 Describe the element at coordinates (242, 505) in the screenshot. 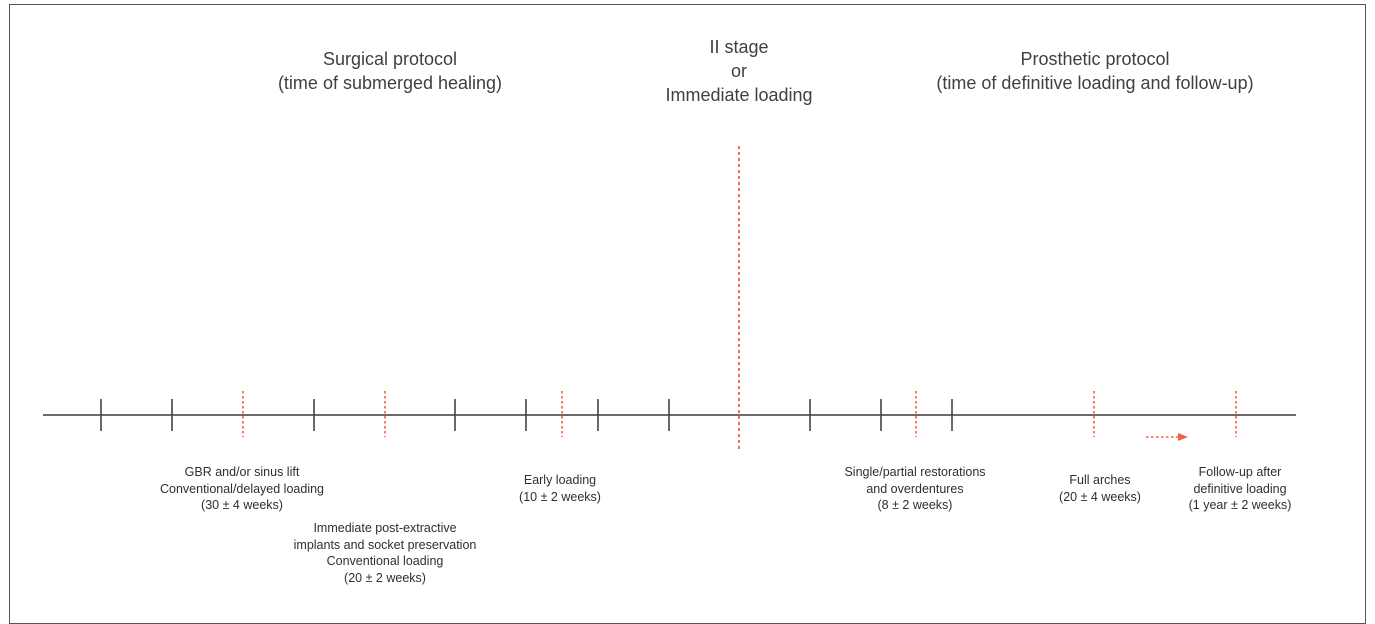

I see `label-line: (30 ± 4 weeks)` at that location.